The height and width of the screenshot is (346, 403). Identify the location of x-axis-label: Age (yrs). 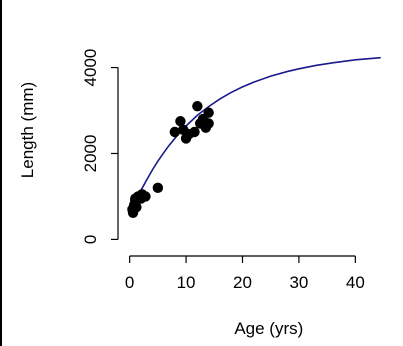
(268, 328).